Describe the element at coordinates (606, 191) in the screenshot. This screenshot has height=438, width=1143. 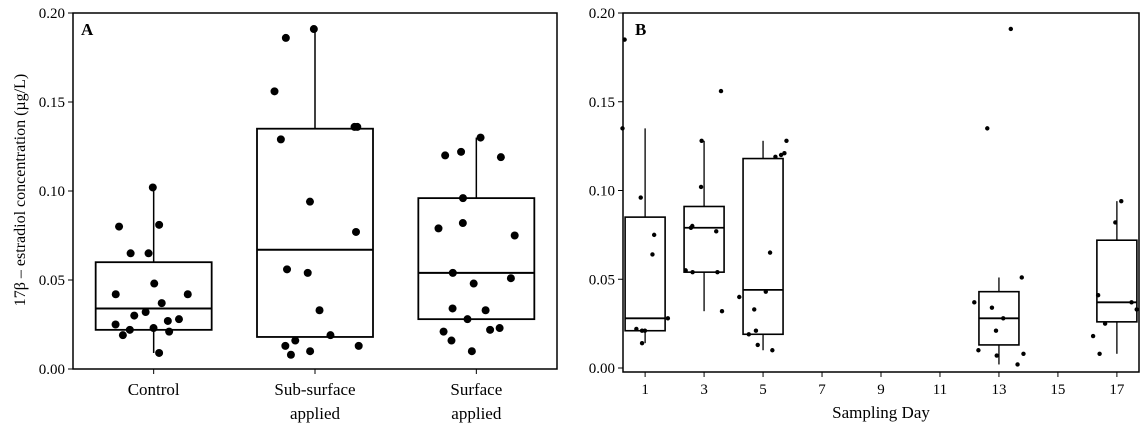
I see `panel-b-y-axis: 0.00 0.05 0.10 0.15 0.20` at that location.